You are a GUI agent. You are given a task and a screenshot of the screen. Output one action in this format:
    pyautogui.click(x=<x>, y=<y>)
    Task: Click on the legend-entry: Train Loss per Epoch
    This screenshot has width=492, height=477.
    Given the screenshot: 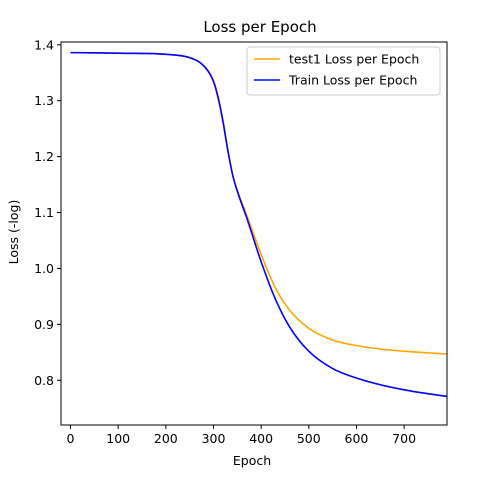 What is the action you would take?
    pyautogui.click(x=352, y=80)
    